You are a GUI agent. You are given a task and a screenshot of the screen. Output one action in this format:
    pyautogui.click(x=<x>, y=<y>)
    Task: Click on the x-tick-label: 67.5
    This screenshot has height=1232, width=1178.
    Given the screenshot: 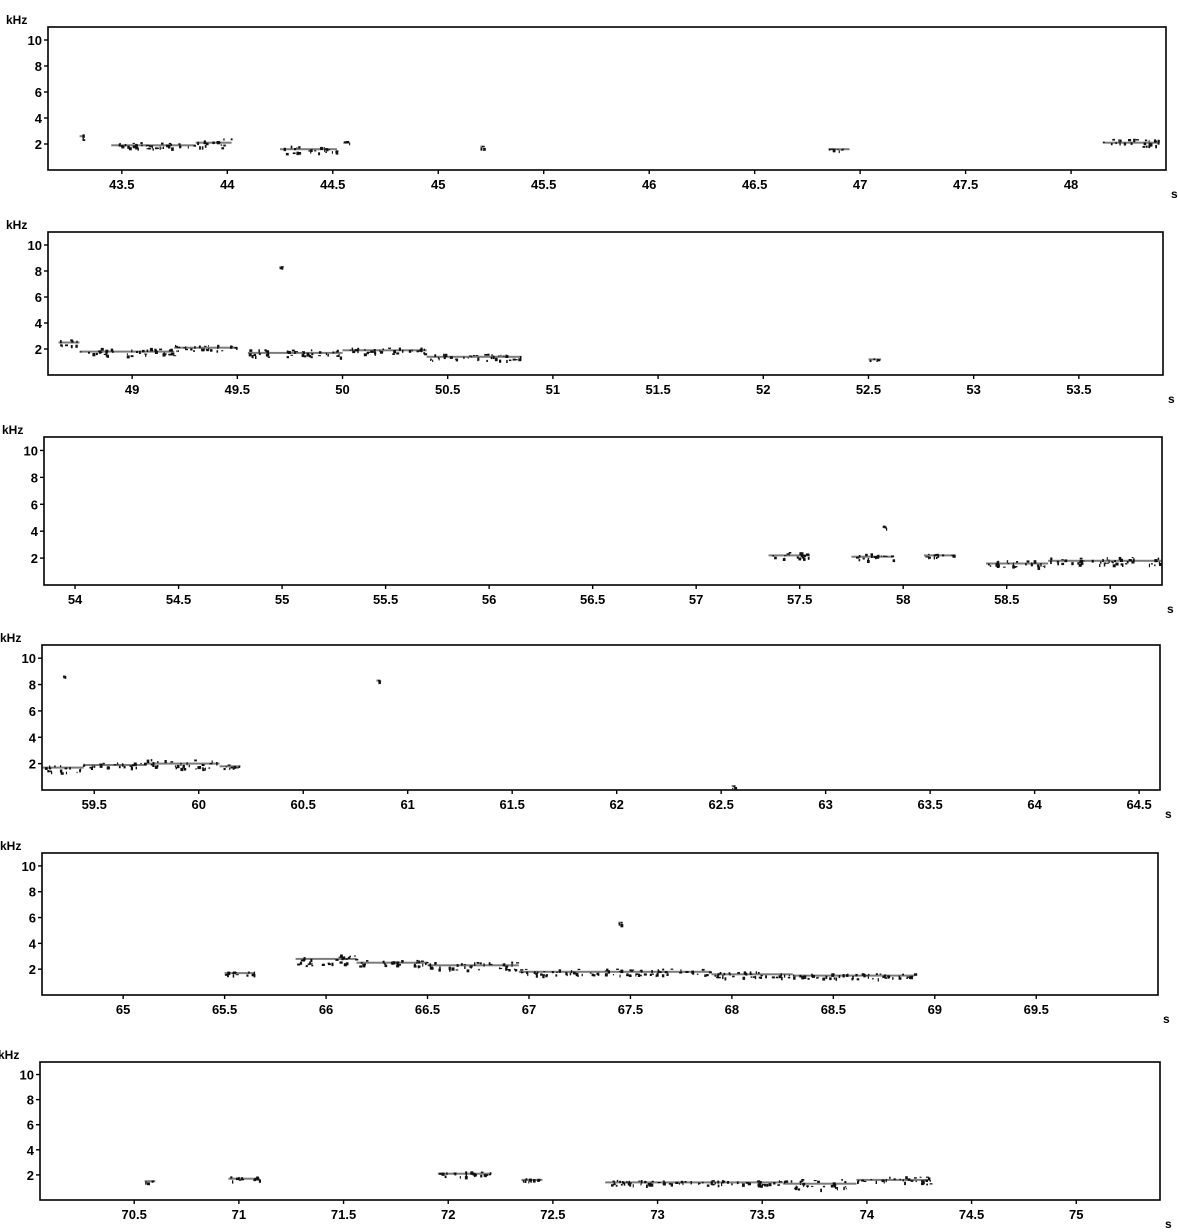 What is the action you would take?
    pyautogui.click(x=630, y=1009)
    